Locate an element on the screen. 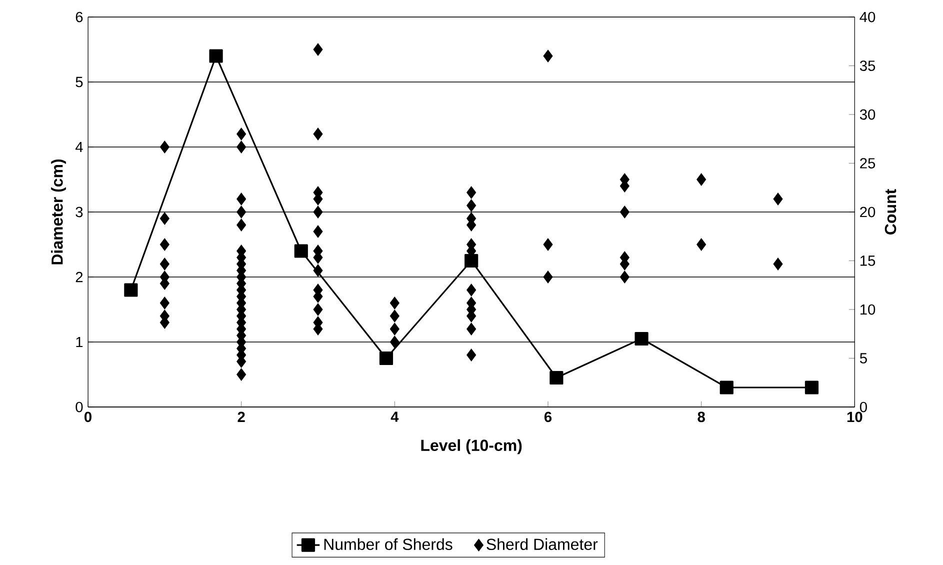  y-axis-title: Diameter (cm) is located at coordinates (58, 211).